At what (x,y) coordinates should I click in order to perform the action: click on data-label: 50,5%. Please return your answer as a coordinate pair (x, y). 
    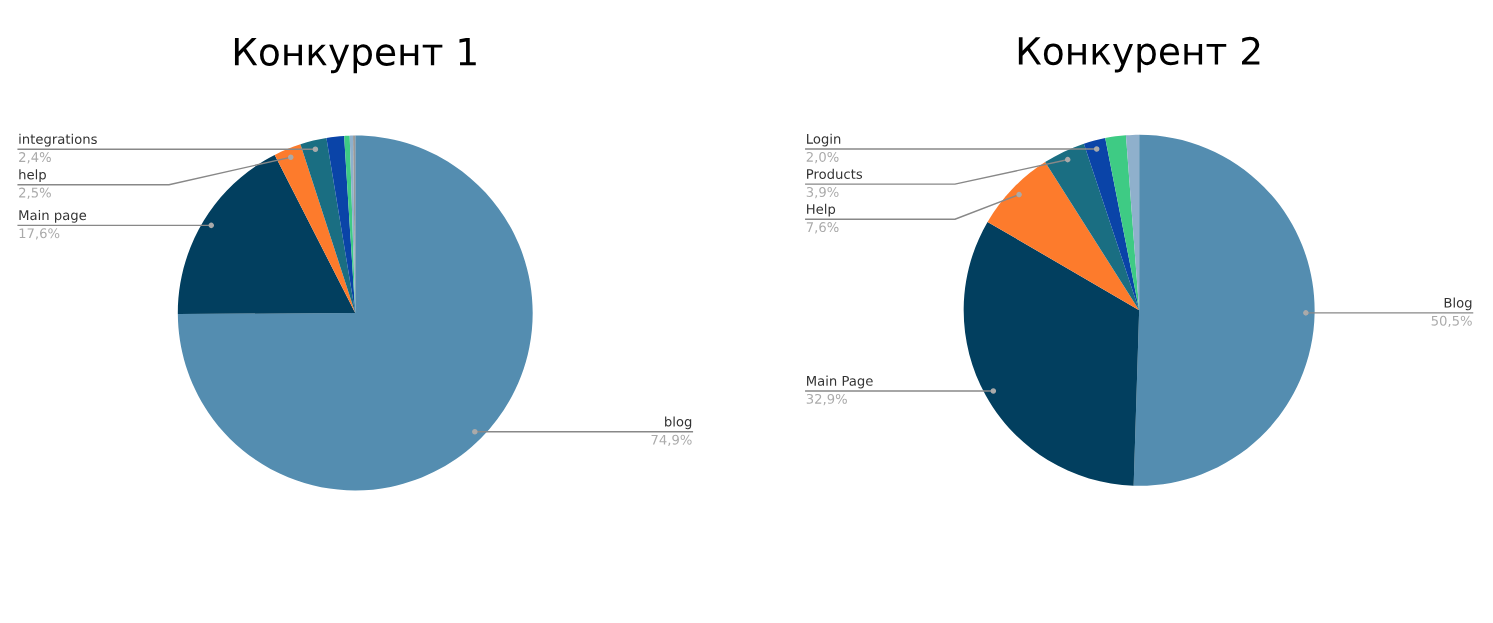
    Looking at the image, I should click on (1451, 321).